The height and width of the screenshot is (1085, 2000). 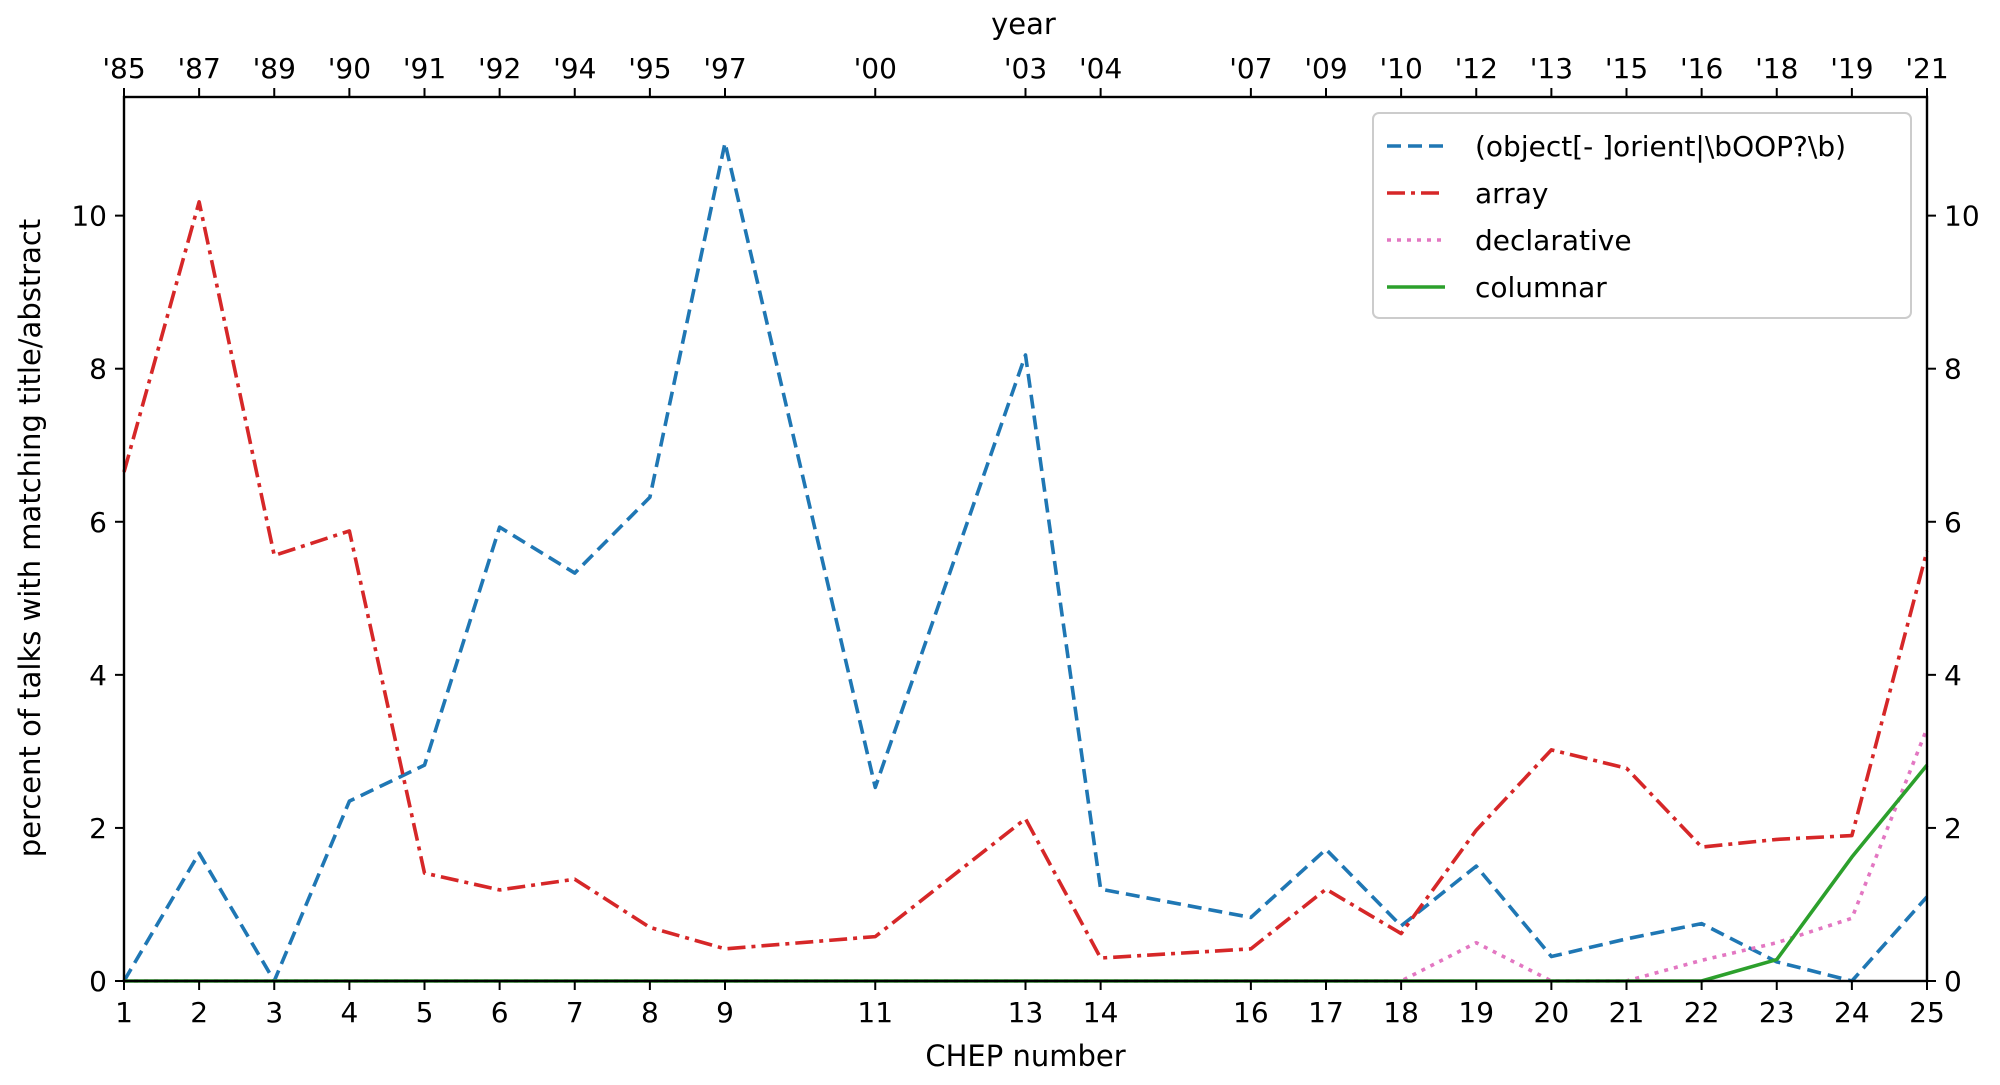 I want to click on x-tick-label: 7, so click(x=575, y=1012).